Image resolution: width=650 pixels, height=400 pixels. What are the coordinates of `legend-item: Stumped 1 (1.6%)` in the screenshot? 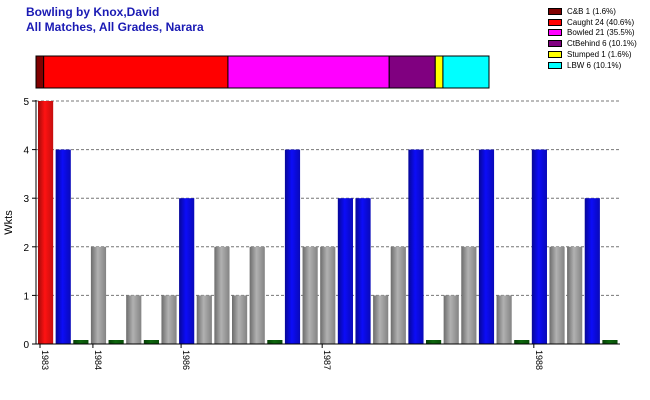 It's located at (592, 54).